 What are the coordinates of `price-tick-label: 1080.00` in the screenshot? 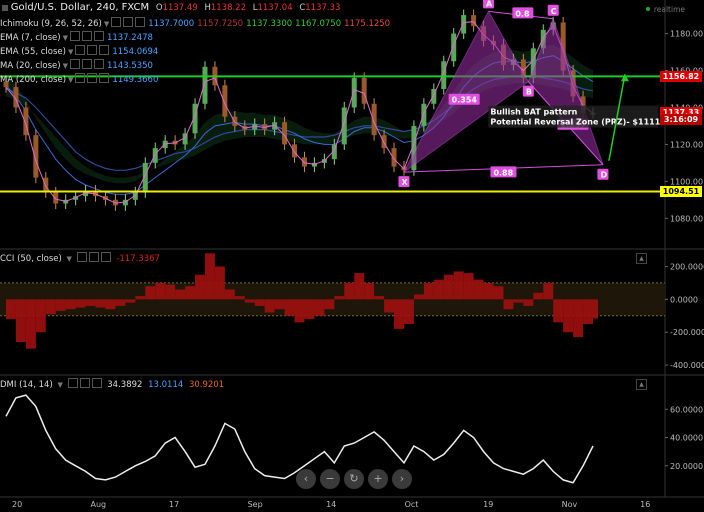 It's located at (686, 218).